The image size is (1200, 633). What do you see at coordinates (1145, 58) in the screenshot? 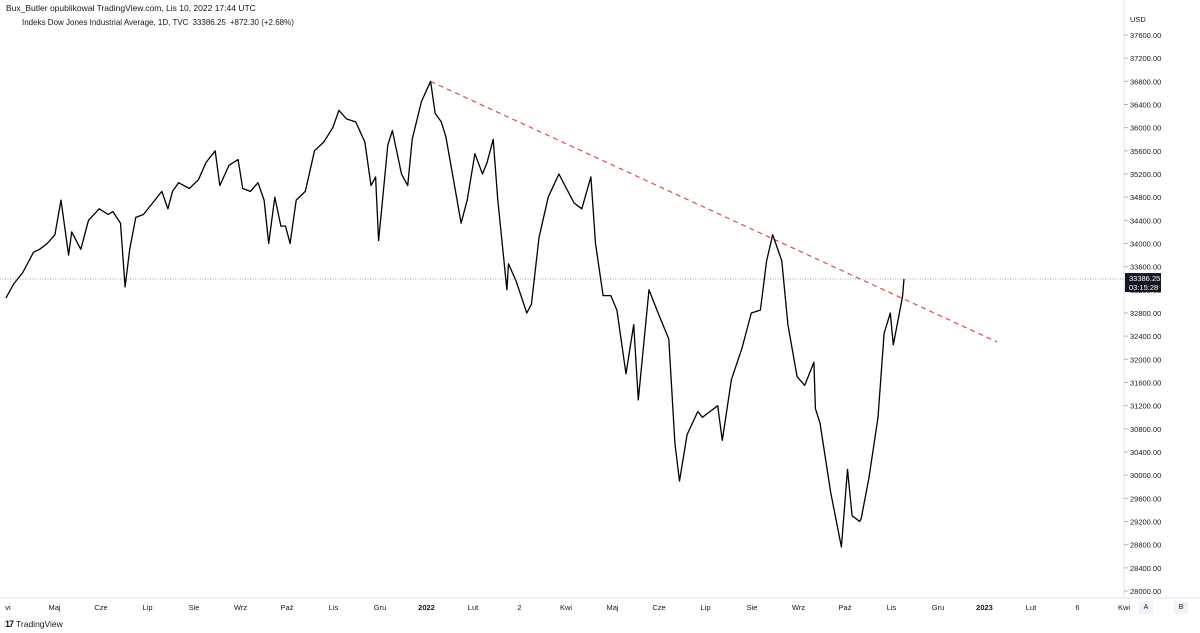
I see `y-tick-label: 37200.00` at bounding box center [1145, 58].